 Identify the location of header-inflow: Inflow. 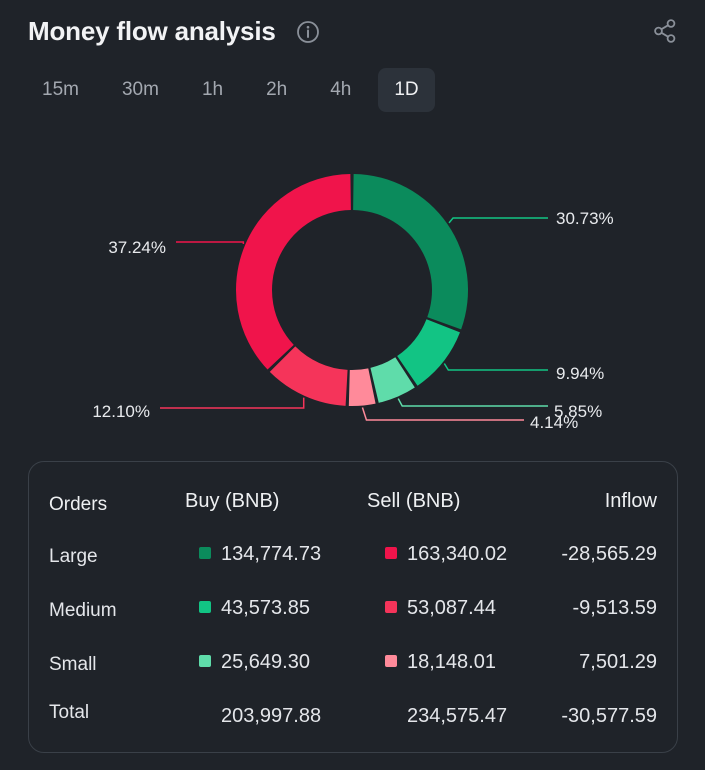
(630, 501).